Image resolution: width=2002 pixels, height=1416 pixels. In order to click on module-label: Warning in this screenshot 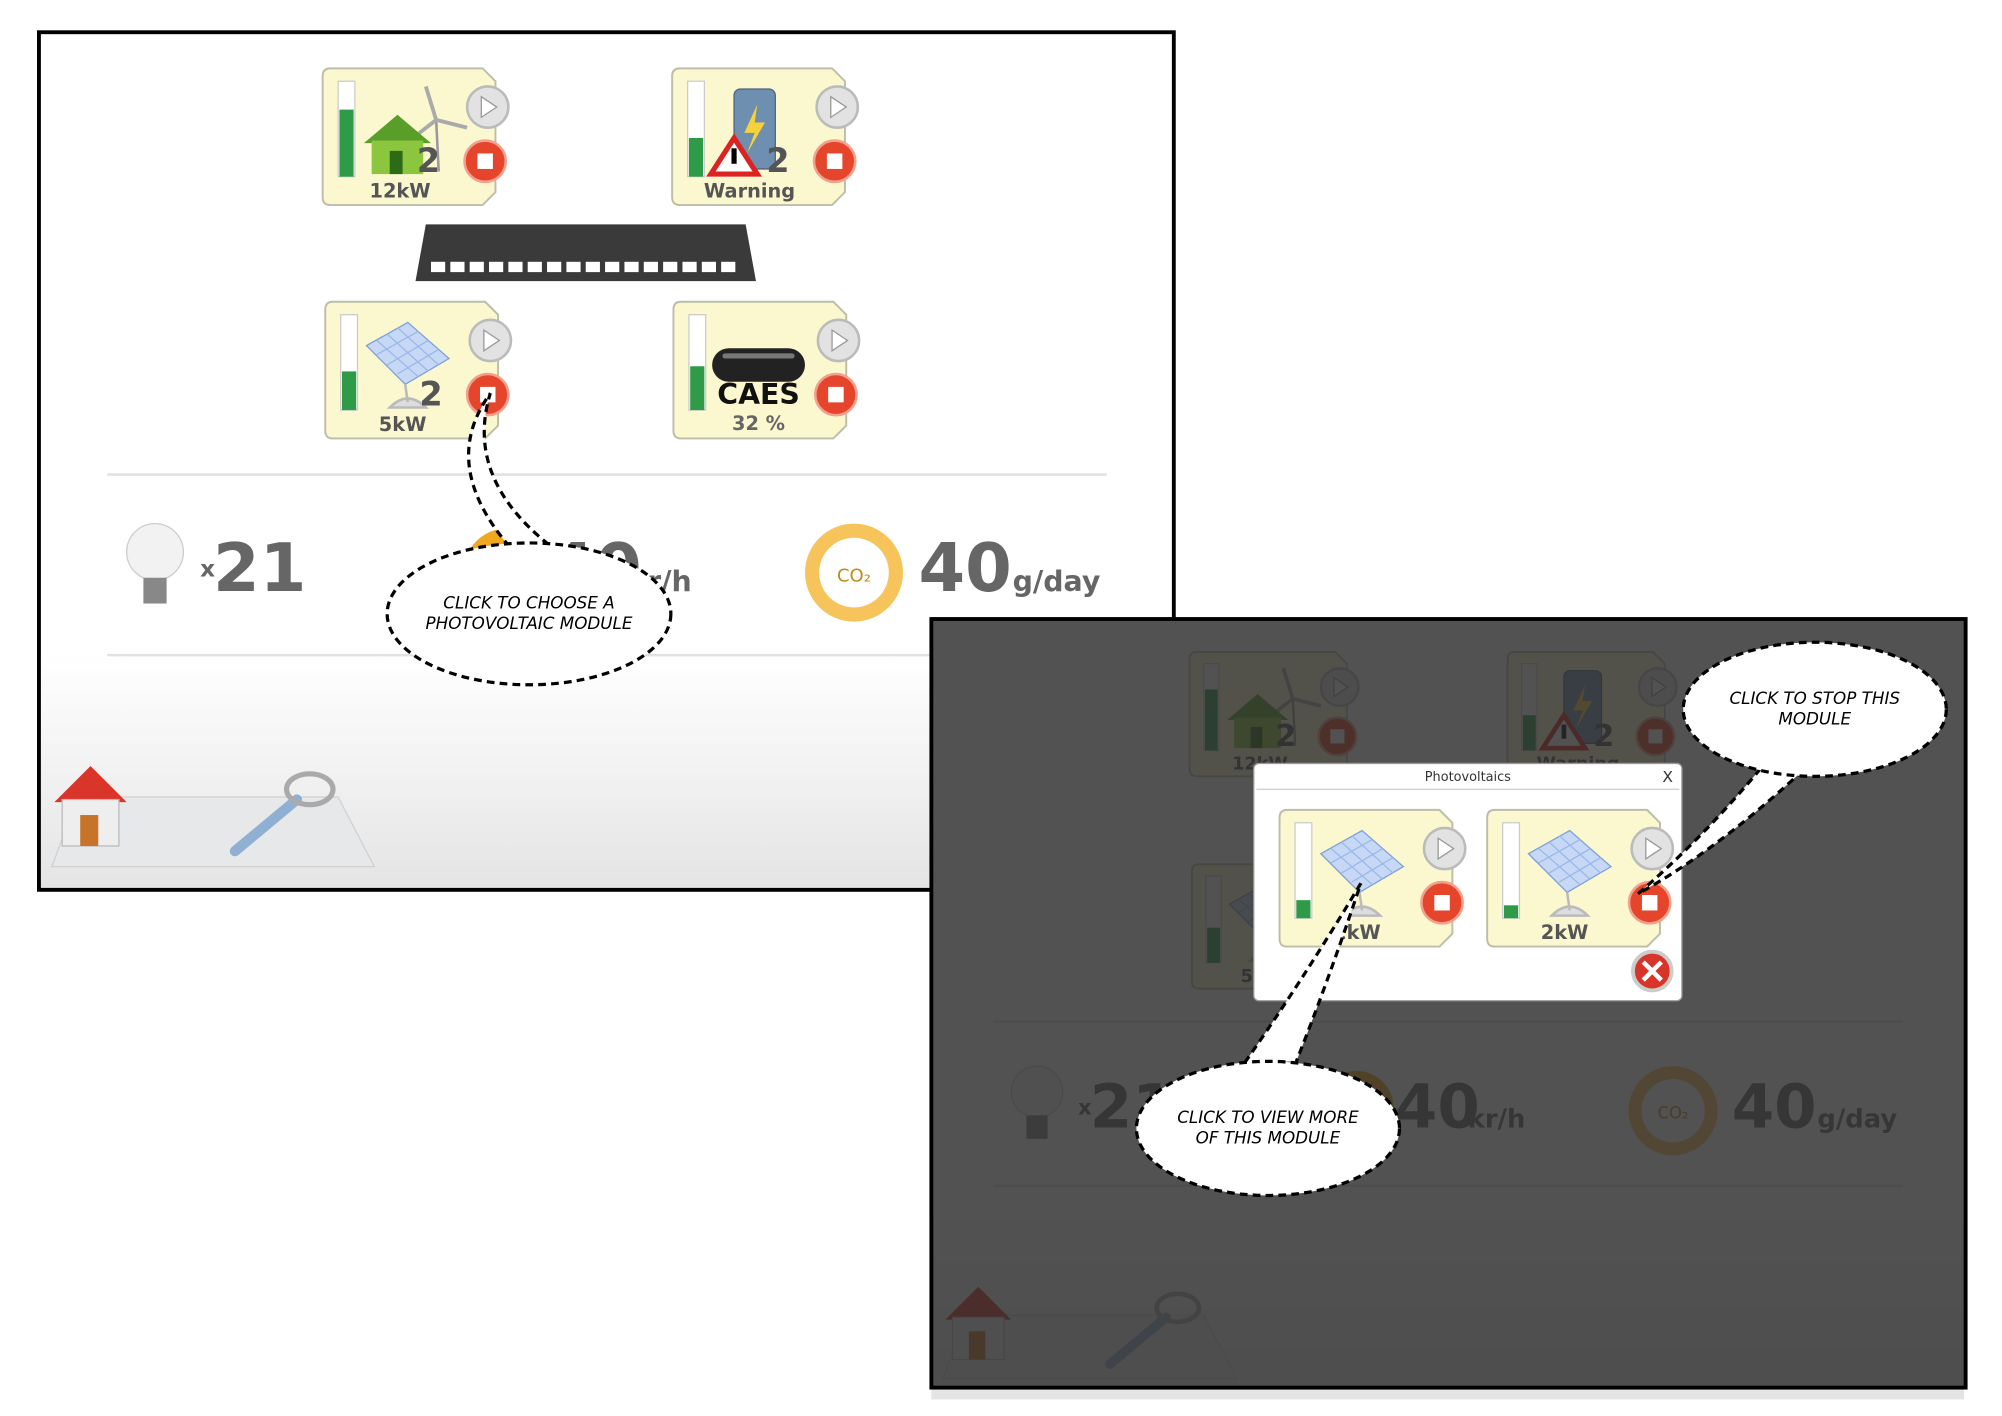, I will do `click(749, 191)`.